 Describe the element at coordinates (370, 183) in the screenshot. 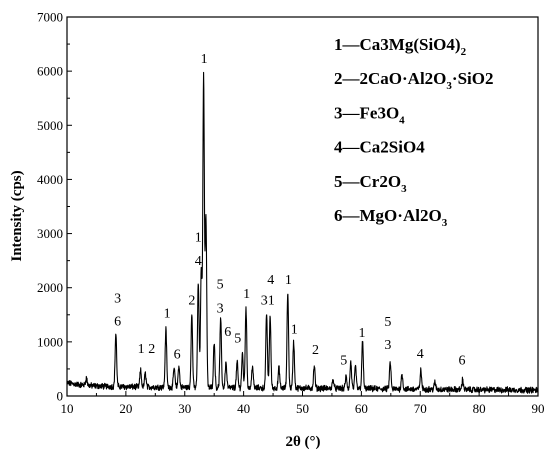

I see `legend-item-5: 5—Cr2O3​` at that location.